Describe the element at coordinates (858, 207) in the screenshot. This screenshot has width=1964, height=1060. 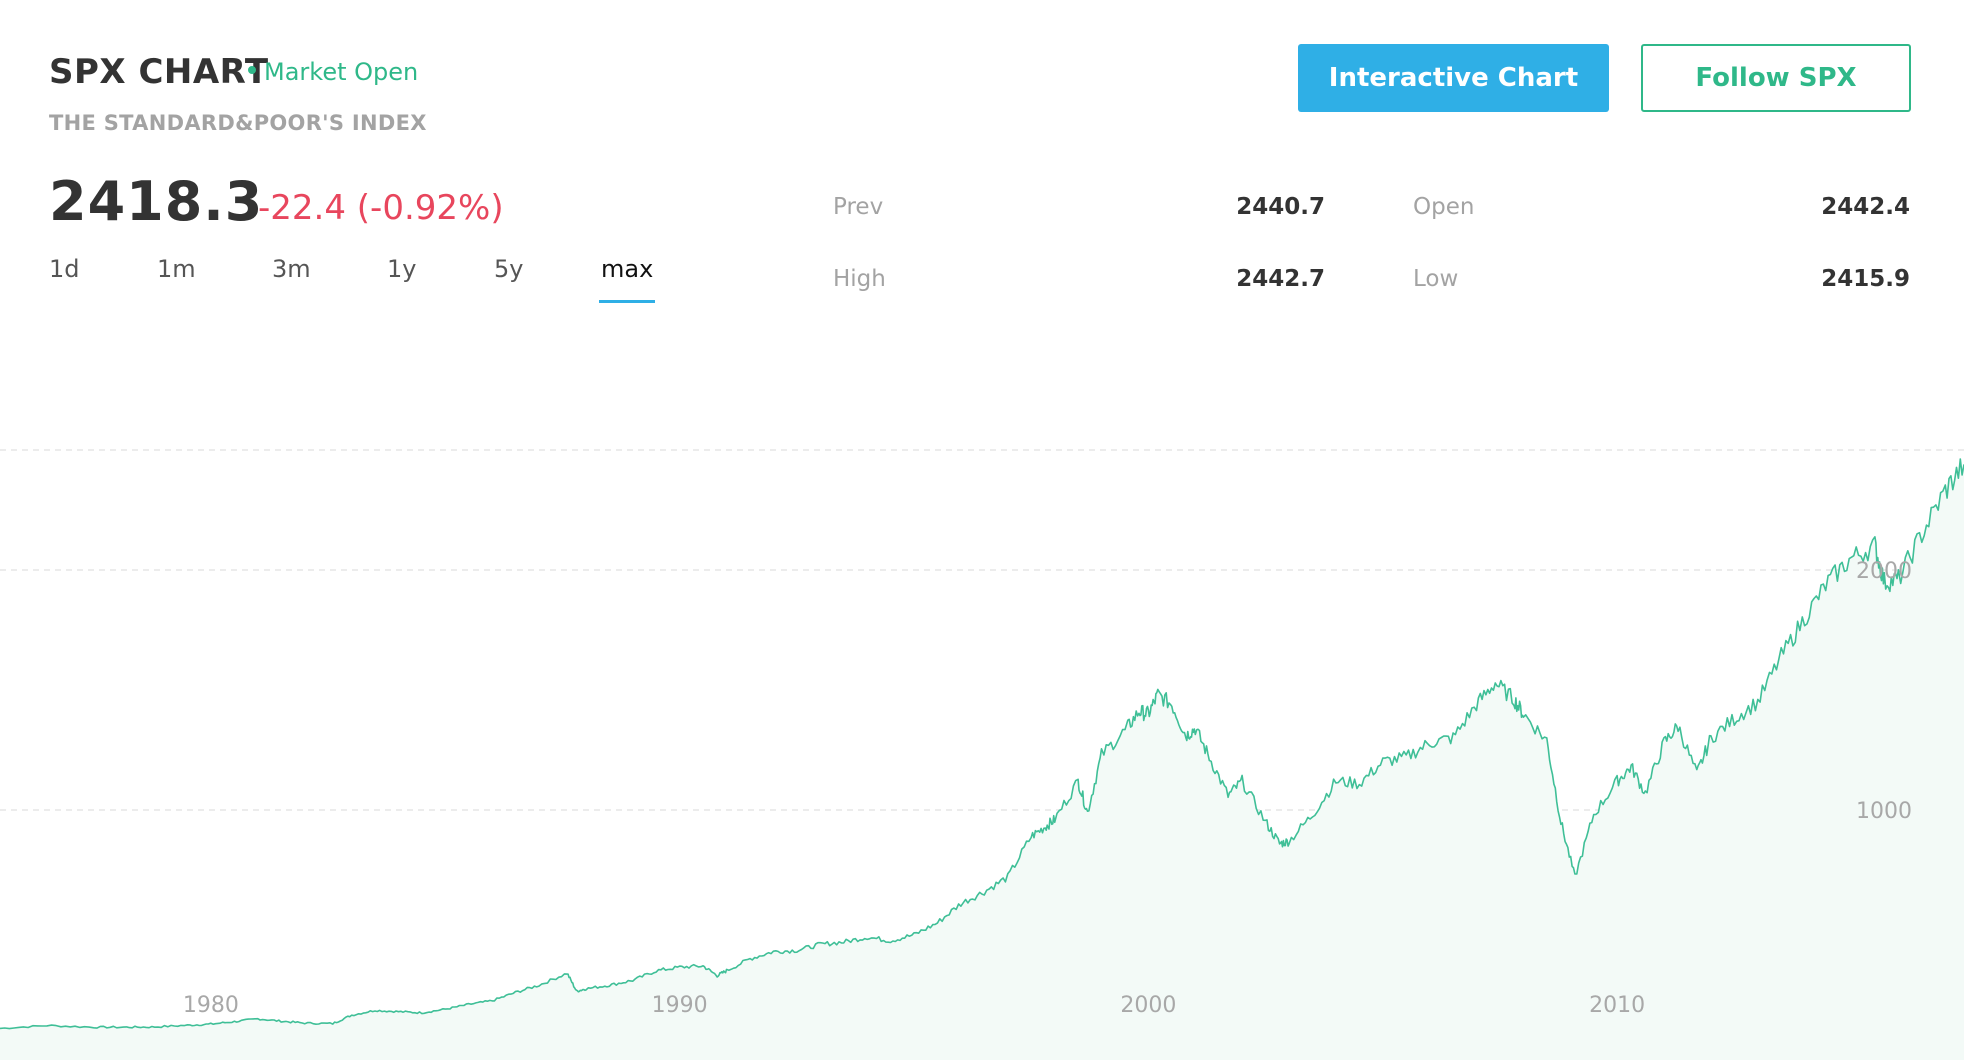
I see `prev-label: Prev` at that location.